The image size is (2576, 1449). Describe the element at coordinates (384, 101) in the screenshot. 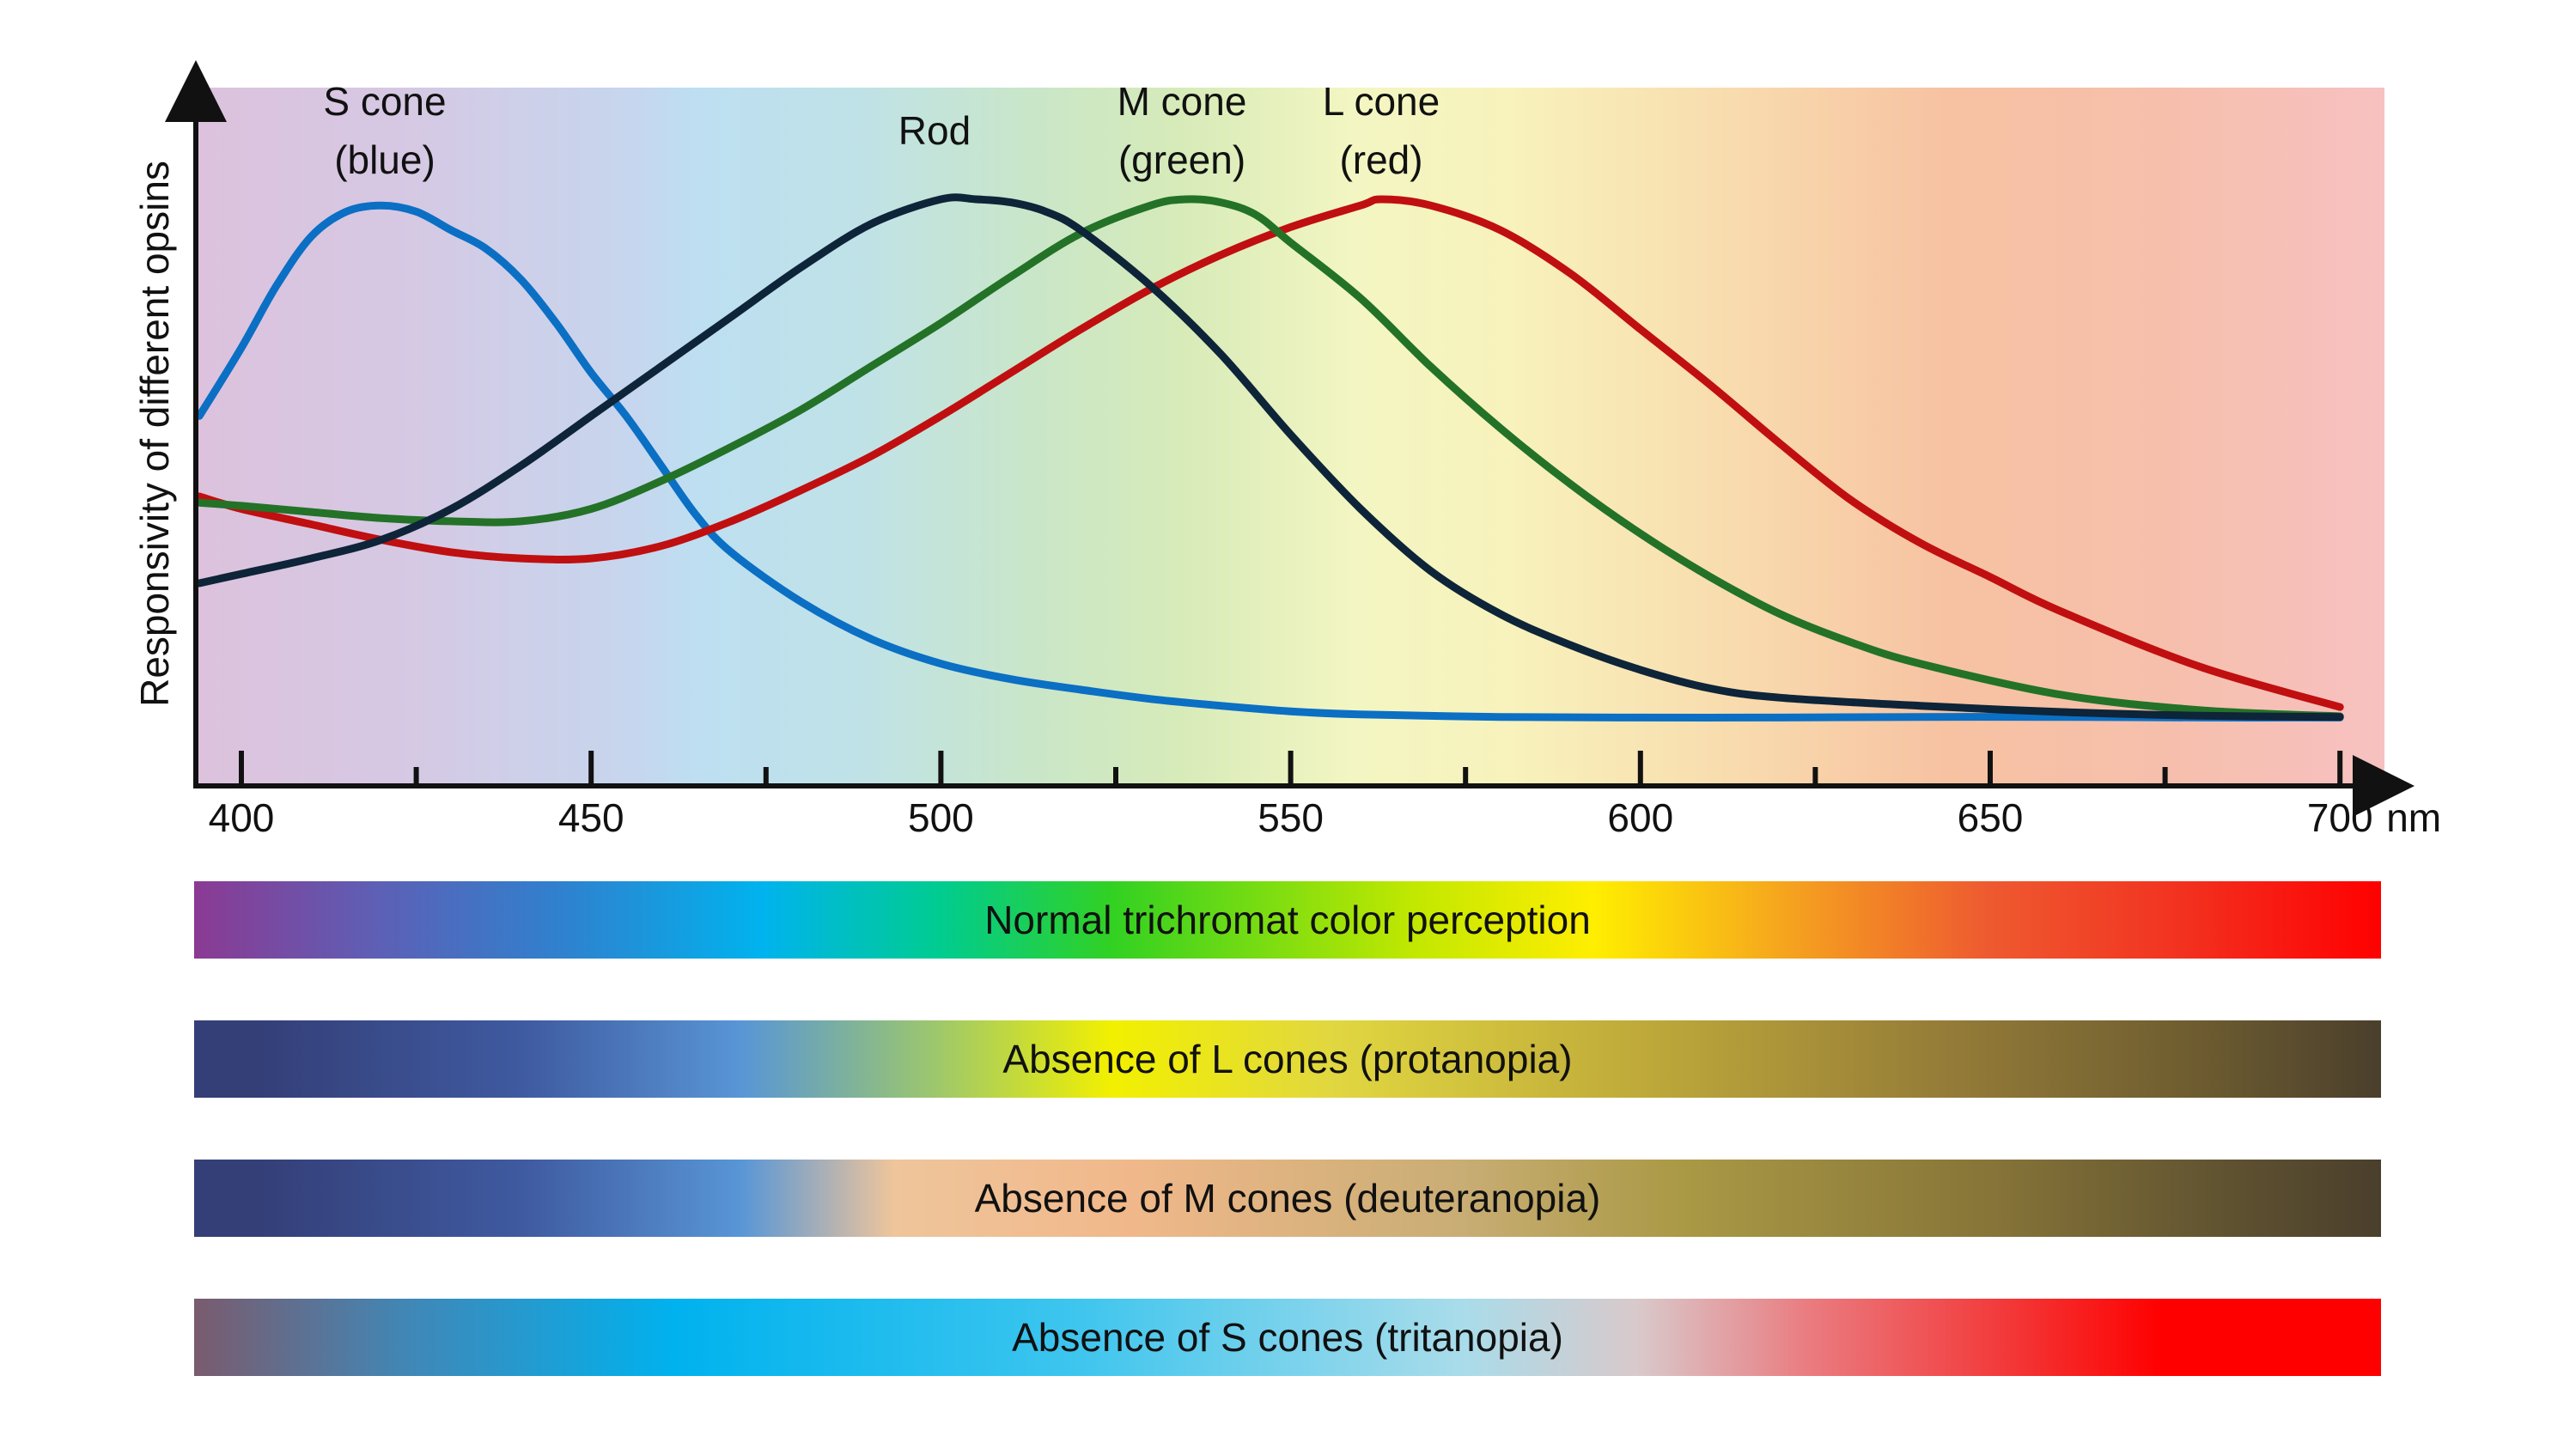

I see `curve-label: S cone` at that location.